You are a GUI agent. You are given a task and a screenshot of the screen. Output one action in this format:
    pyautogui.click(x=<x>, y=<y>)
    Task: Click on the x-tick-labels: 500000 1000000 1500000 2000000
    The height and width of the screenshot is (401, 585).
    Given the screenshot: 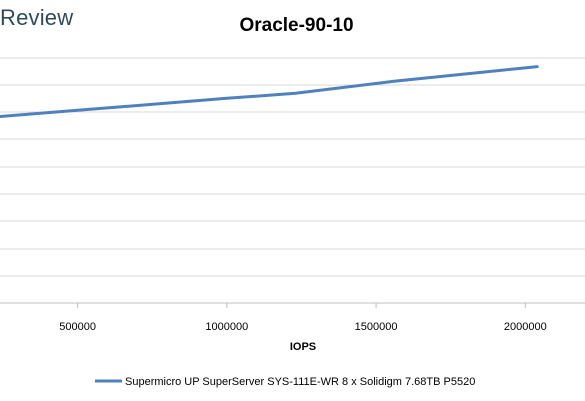 What is the action you would take?
    pyautogui.click(x=302, y=327)
    